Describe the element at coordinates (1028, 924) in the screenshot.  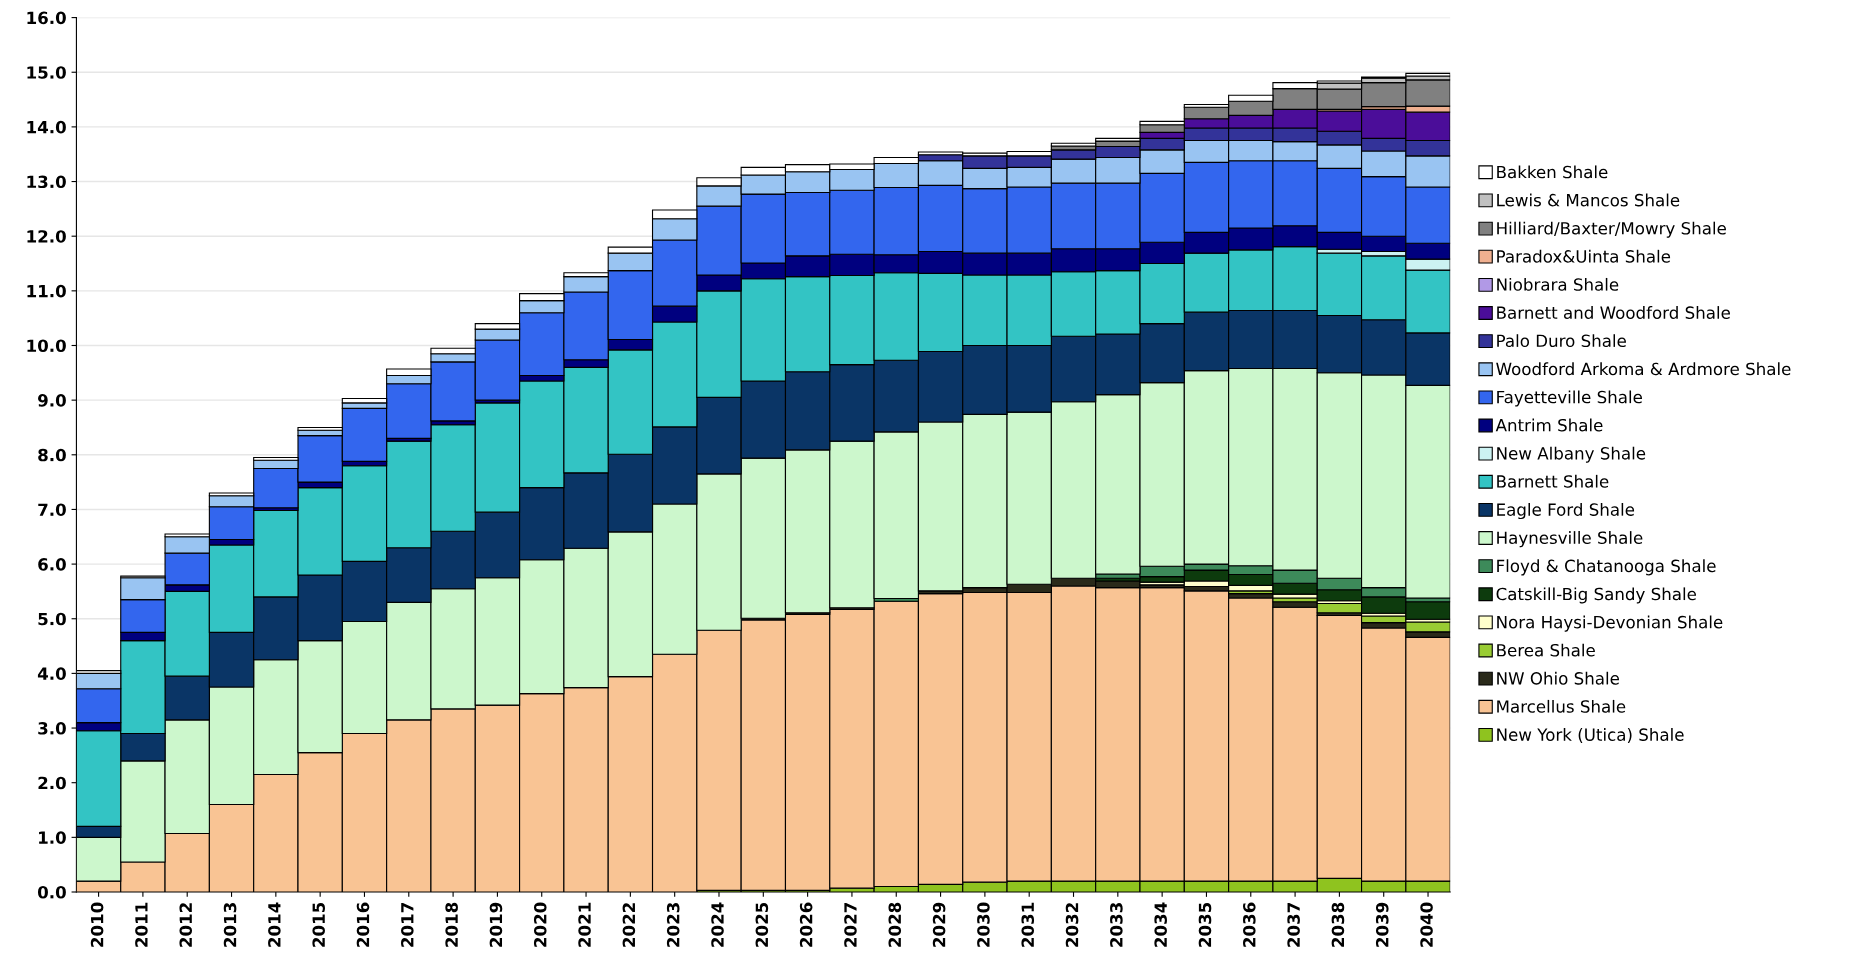
I see `x-tick-label: 2031` at that location.